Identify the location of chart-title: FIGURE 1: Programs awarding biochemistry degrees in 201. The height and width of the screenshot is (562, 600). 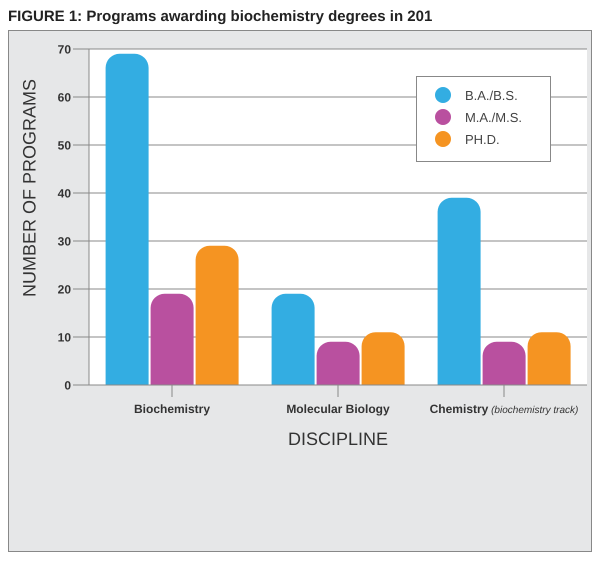
(221, 17).